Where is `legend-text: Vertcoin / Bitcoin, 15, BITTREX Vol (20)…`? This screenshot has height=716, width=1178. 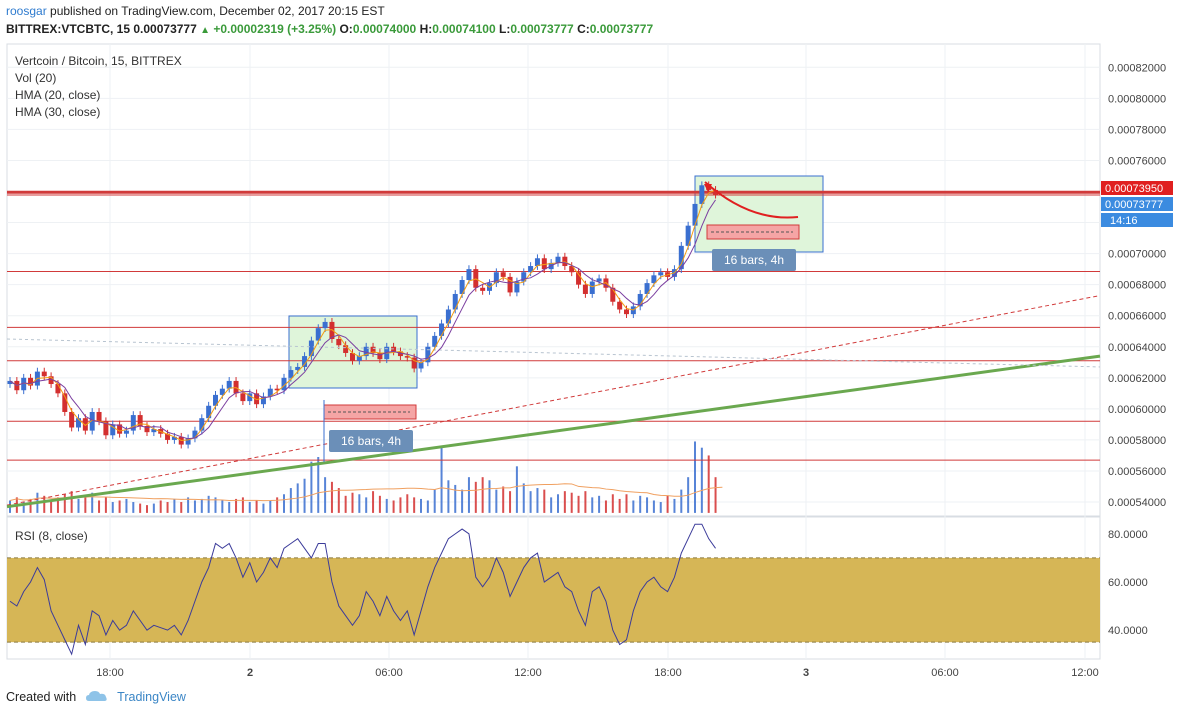
legend-text: Vertcoin / Bitcoin, 15, BITTREX Vol (20)… is located at coordinates (98, 298).